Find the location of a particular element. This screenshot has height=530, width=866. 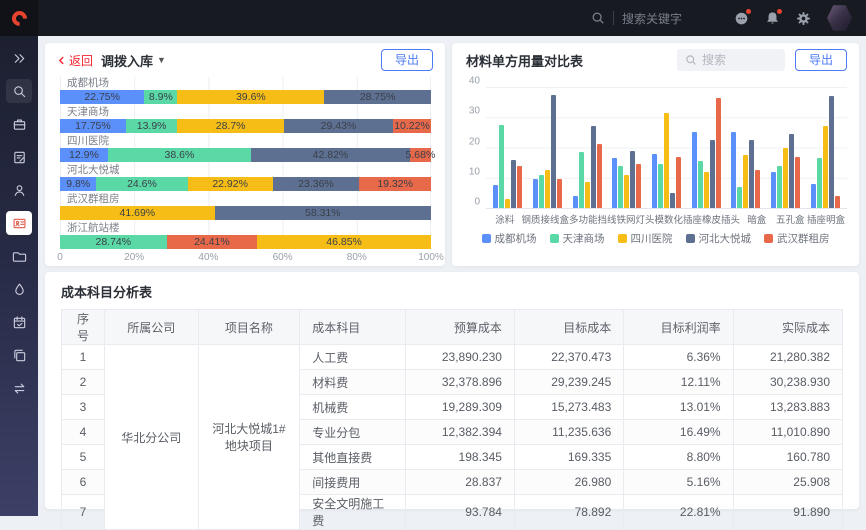

legend-item: 四川医院 is located at coordinates (645, 238).